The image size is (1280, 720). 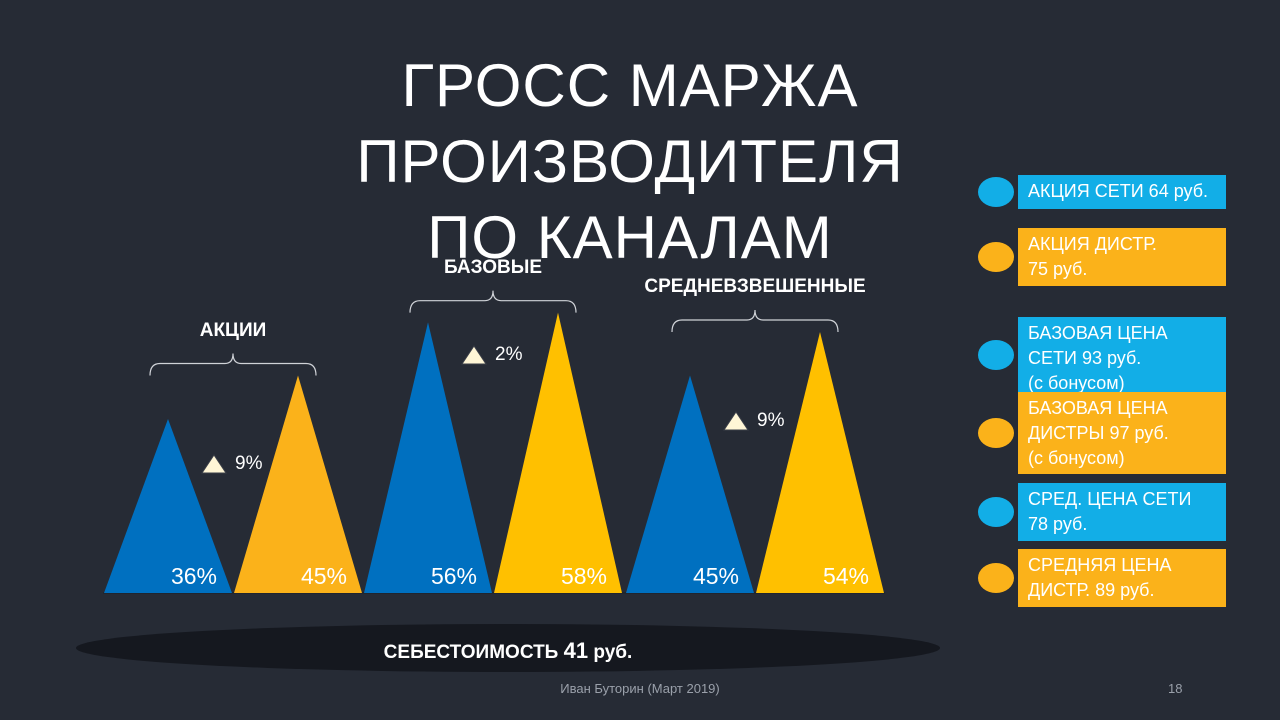 I want to click on cost-base-ellipse, so click(x=508, y=648).